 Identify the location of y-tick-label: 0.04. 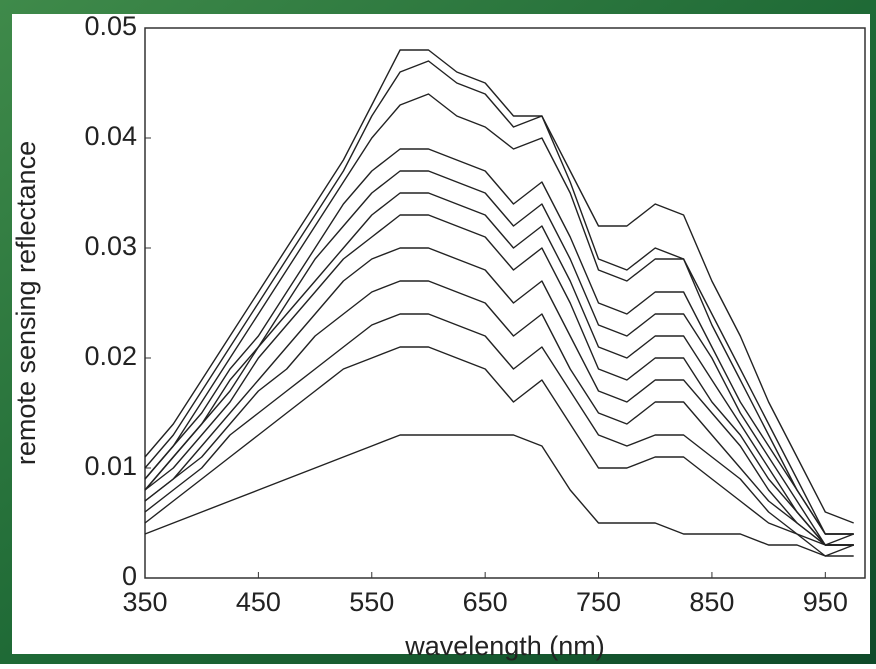
(110, 136).